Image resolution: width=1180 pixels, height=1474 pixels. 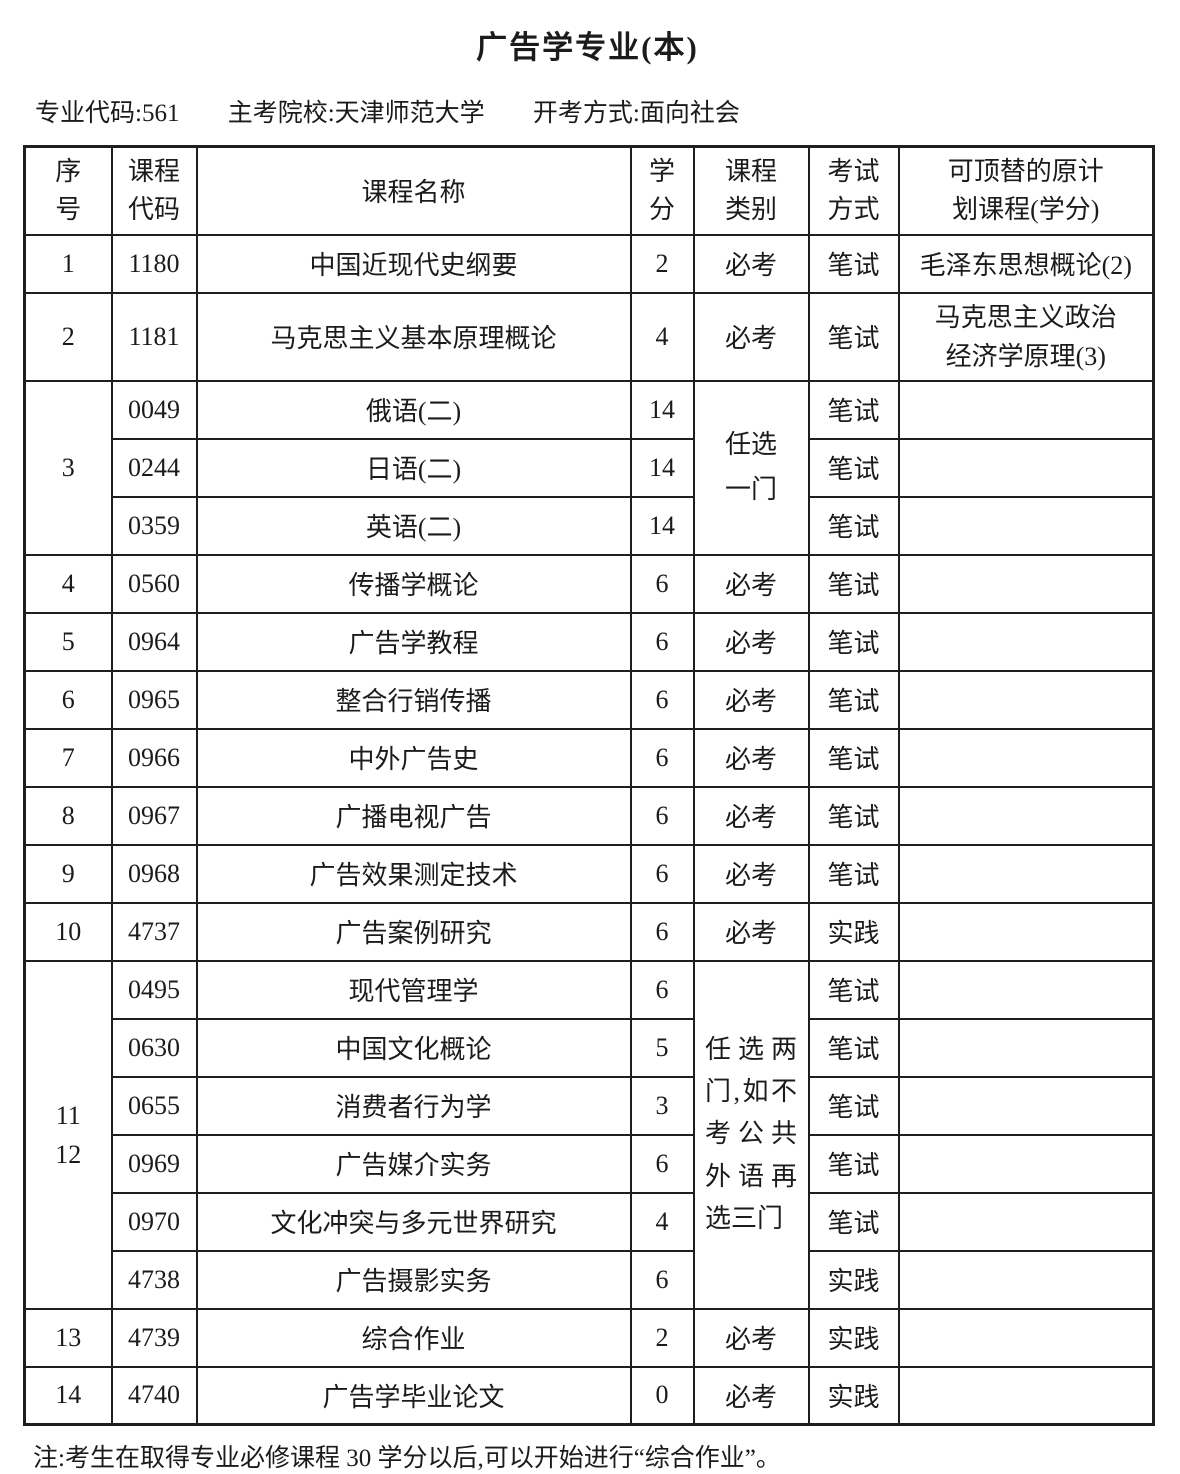 I want to click on meta-line: 专业代码:561 主考院校:天津师范大学 开考方式:面向社会, so click(x=593, y=111).